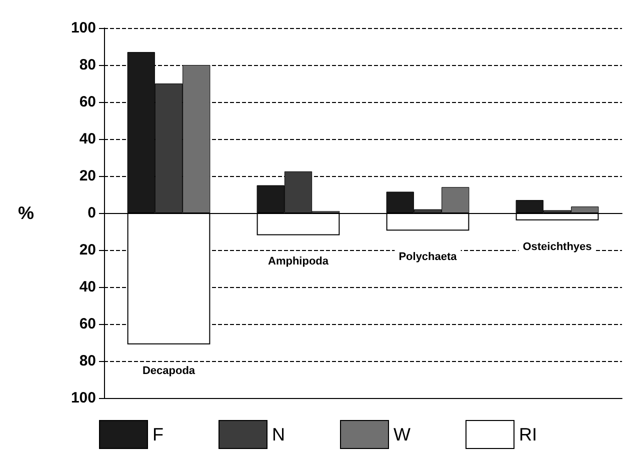 The width and height of the screenshot is (637, 464). Describe the element at coordinates (402, 434) in the screenshot. I see `legend-label: W` at that location.